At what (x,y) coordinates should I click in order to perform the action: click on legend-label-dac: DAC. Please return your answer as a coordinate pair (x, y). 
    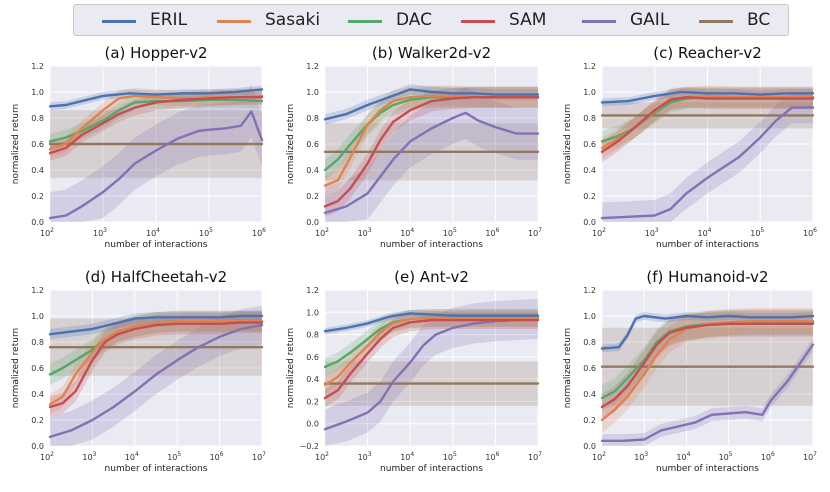
    Looking at the image, I should click on (414, 20).